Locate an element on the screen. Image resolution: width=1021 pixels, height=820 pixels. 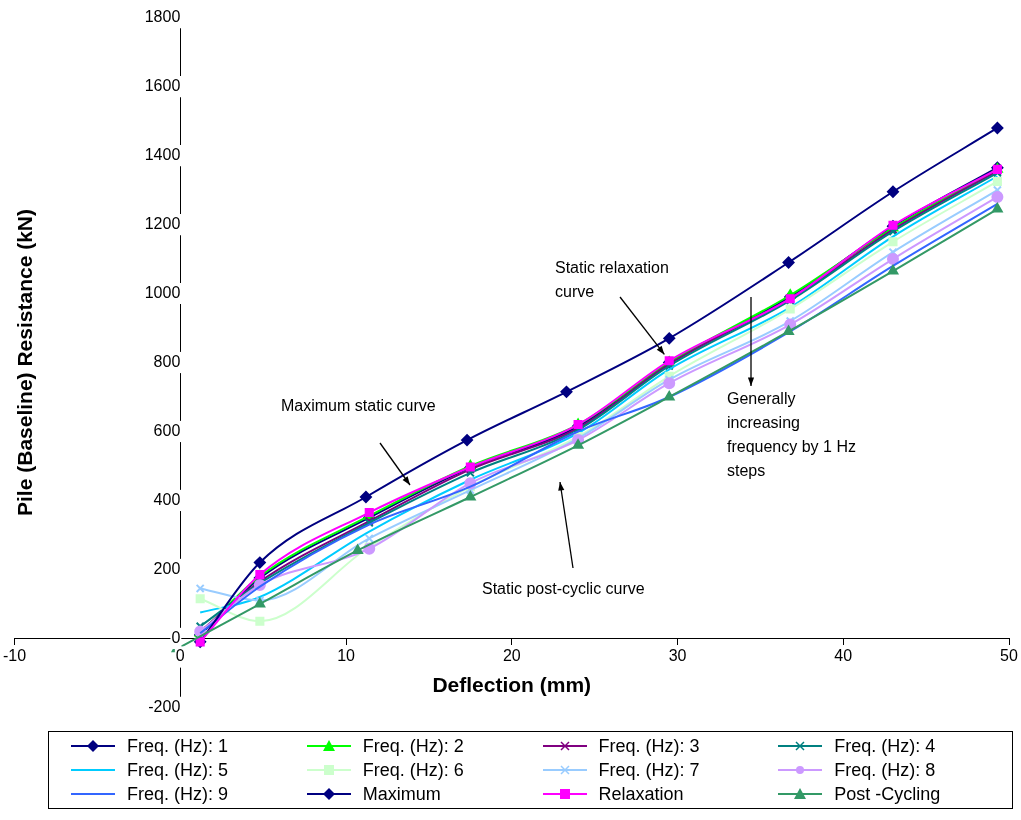
x-tick-label: 10 is located at coordinates (346, 656).